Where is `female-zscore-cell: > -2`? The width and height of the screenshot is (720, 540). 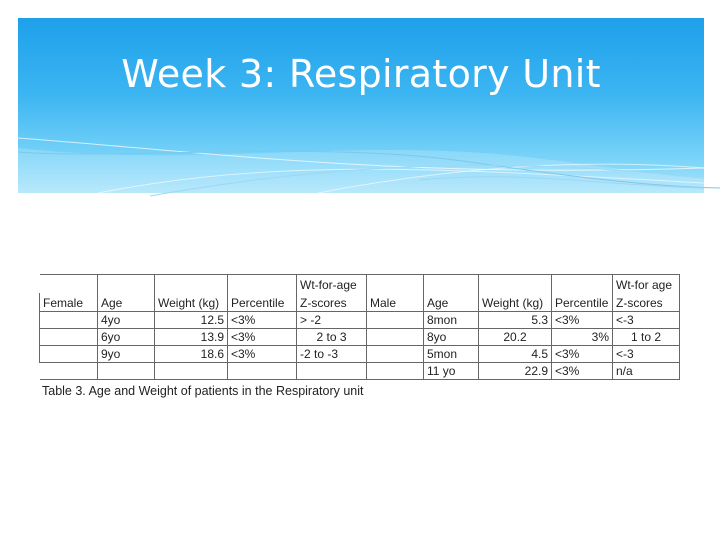
female-zscore-cell: > -2 is located at coordinates (331, 320).